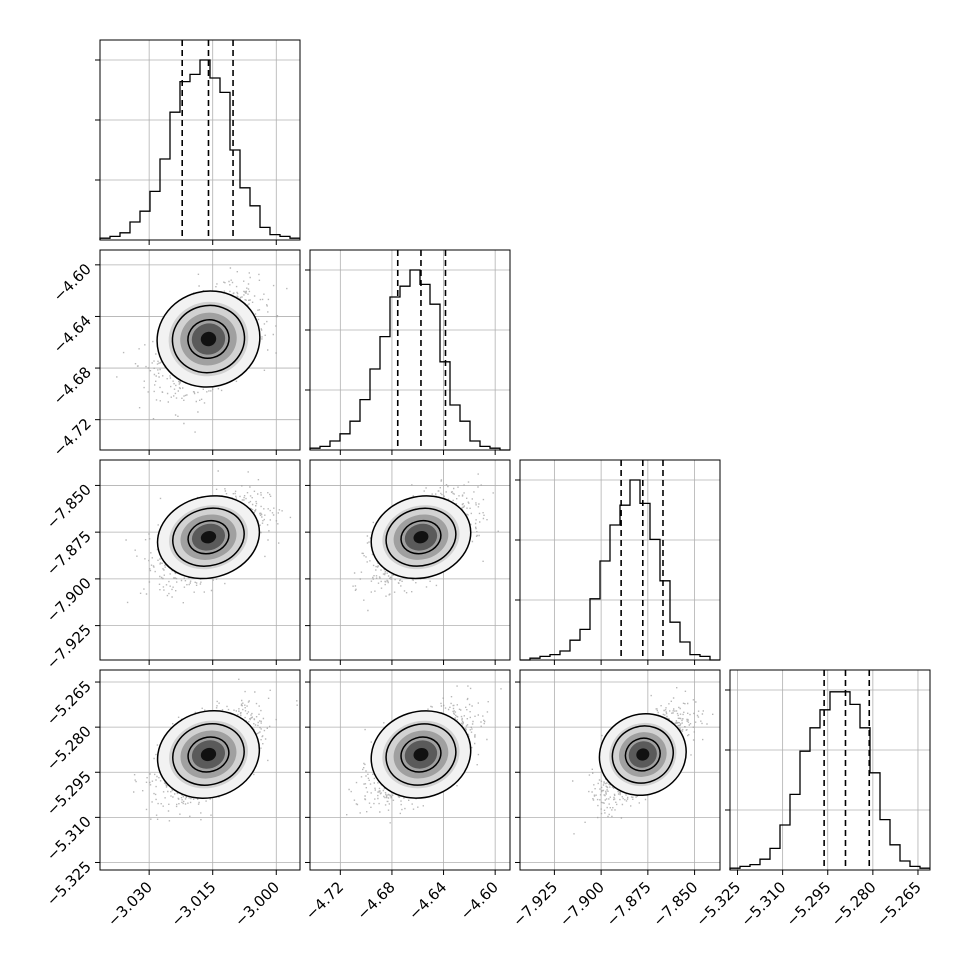  Describe the element at coordinates (257, 904) in the screenshot. I see `x-tick-label: −3.000` at that location.